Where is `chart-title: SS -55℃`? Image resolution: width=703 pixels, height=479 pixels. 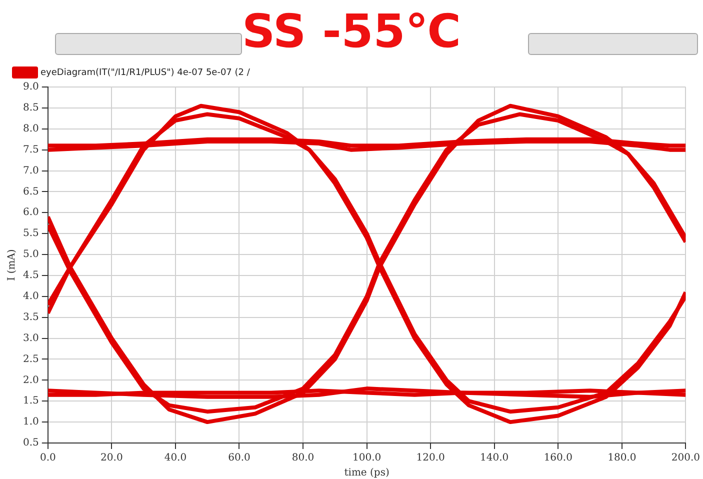 chart-title: SS -55℃ is located at coordinates (352, 31).